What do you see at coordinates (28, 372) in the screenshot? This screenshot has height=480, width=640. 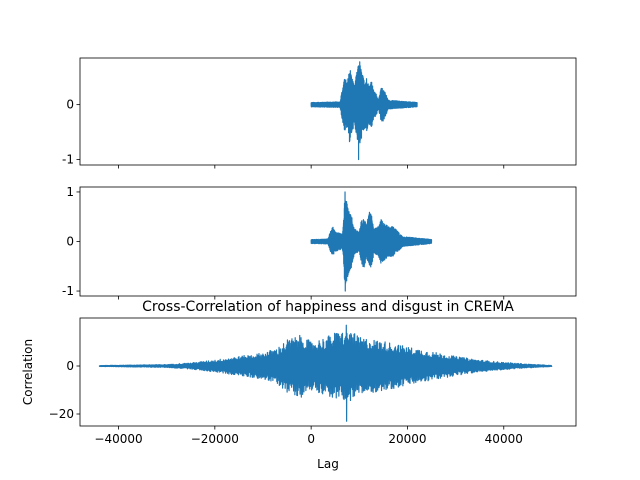 I see `y-axis-label: Correlation` at bounding box center [28, 372].